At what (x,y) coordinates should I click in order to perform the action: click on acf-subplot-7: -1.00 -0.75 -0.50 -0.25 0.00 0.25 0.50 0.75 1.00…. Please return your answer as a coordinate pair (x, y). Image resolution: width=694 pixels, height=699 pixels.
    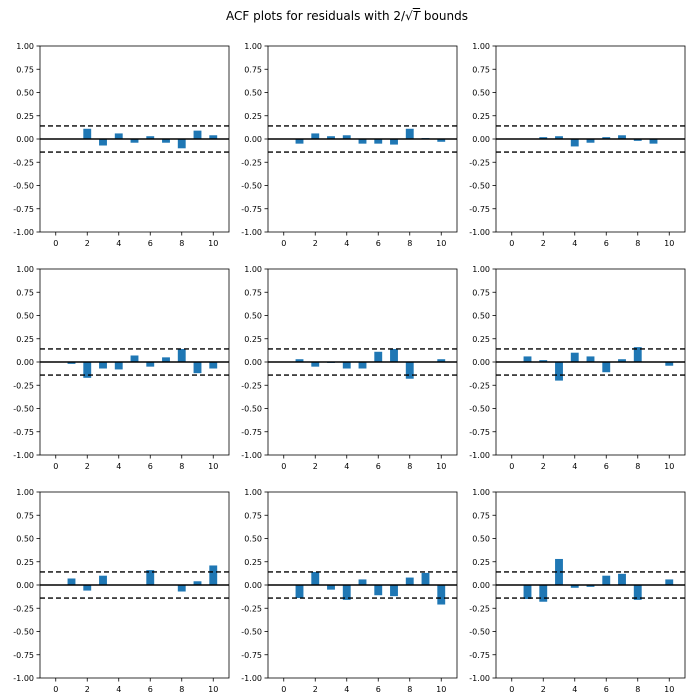
    Looking at the image, I should click on (121, 591).